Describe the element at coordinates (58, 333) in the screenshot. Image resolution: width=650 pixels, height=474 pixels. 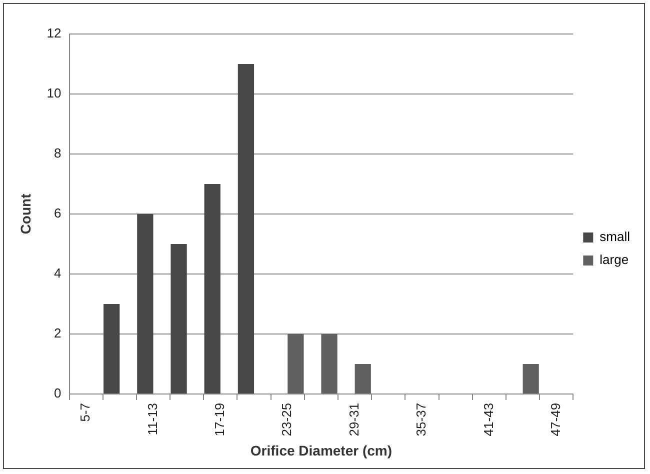
I see `y-tick-label: 2` at that location.